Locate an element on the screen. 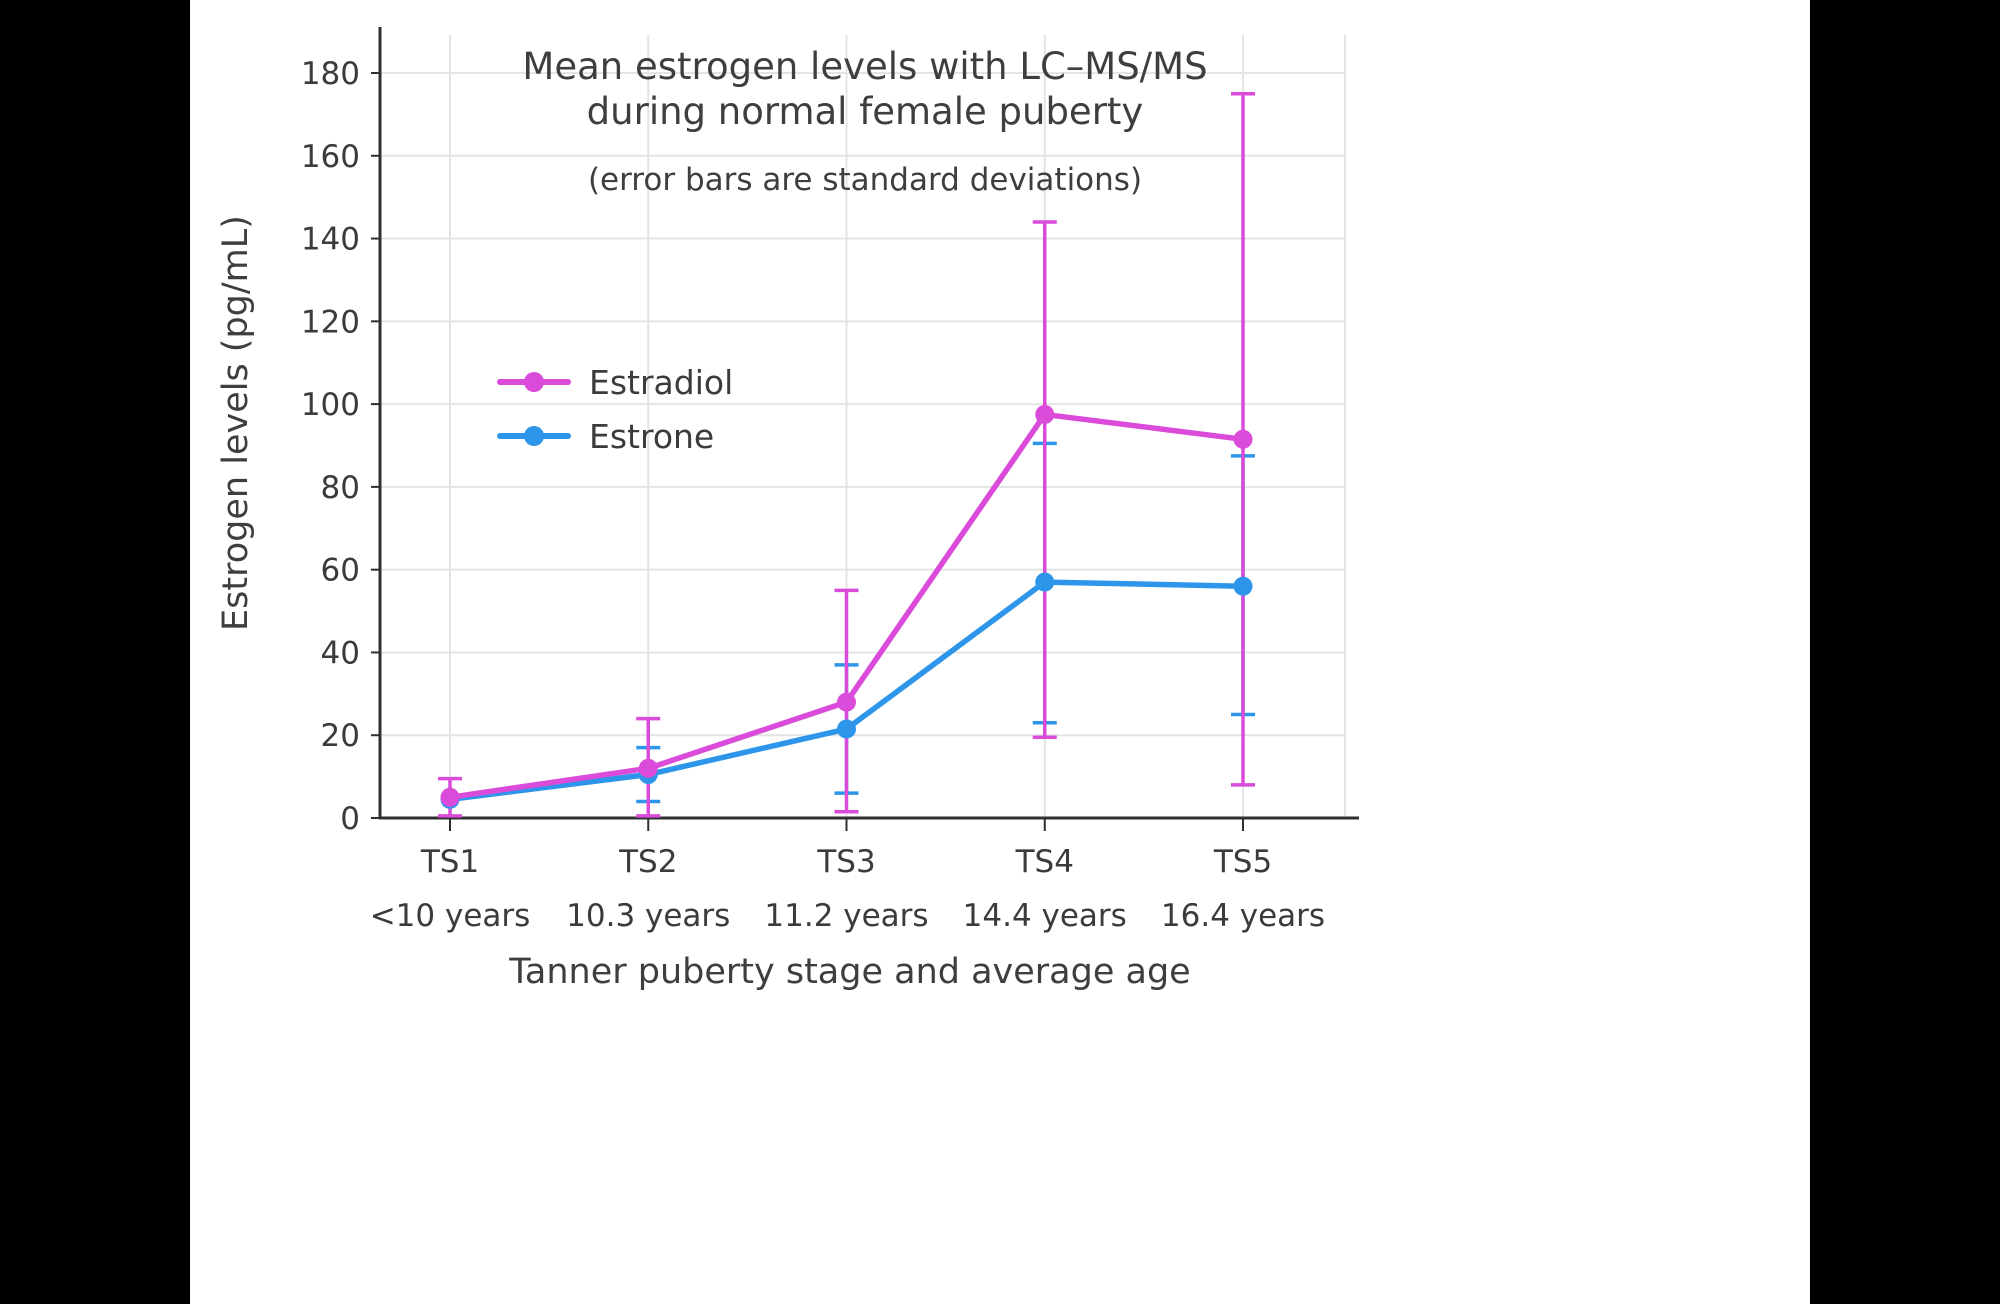  x-tick-sublabel: 14.4 years is located at coordinates (1045, 916).